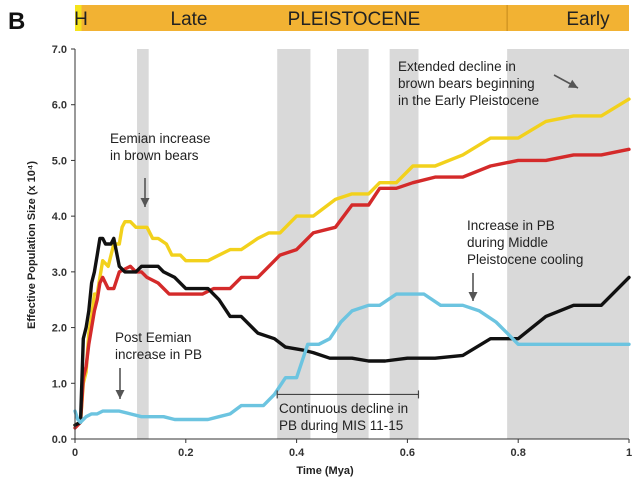 Image resolution: width=636 pixels, height=484 pixels. I want to click on annotation-text: in brown bears, so click(154, 155).